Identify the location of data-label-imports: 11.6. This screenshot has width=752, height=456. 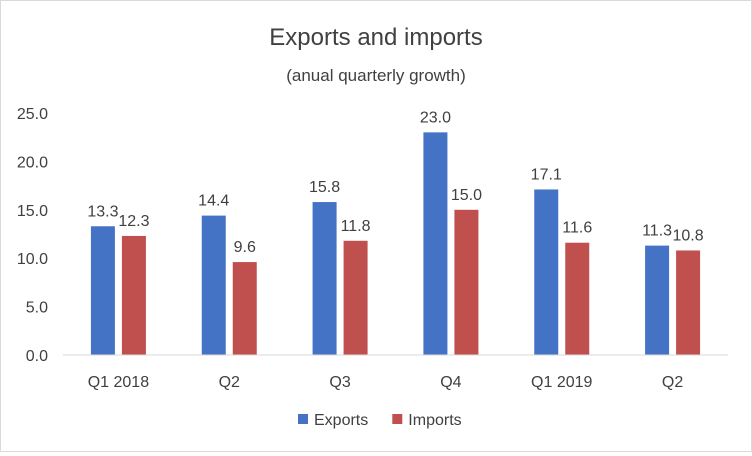
(577, 228).